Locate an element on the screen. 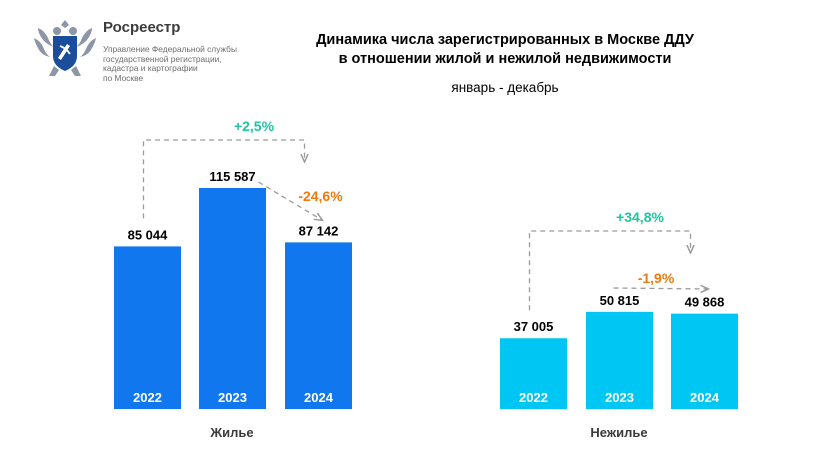 This screenshot has width=829, height=460. brand-subtitle-line: кадастра и картографии is located at coordinates (150, 68).